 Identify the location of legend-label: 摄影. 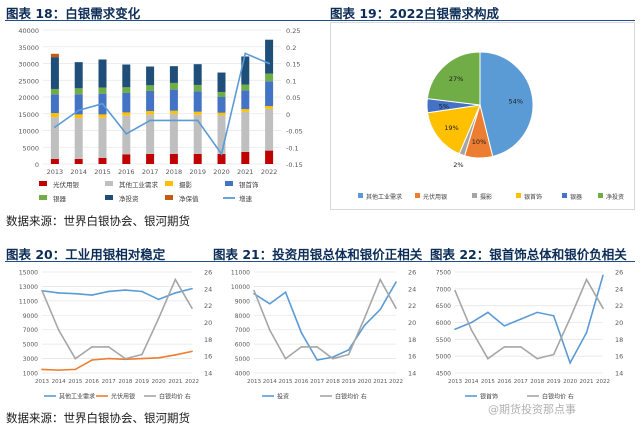
(486, 197).